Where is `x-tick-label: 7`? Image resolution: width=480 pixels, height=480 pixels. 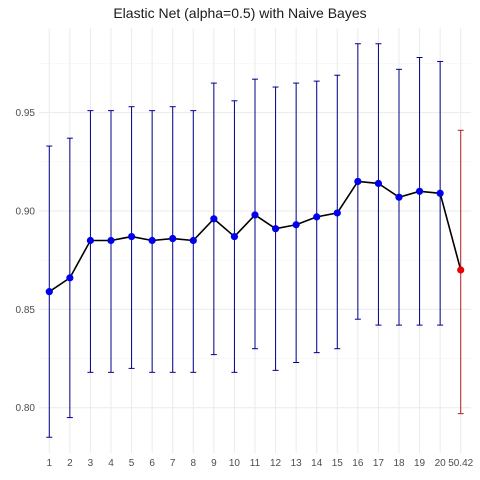 x-tick-label: 7 is located at coordinates (173, 463).